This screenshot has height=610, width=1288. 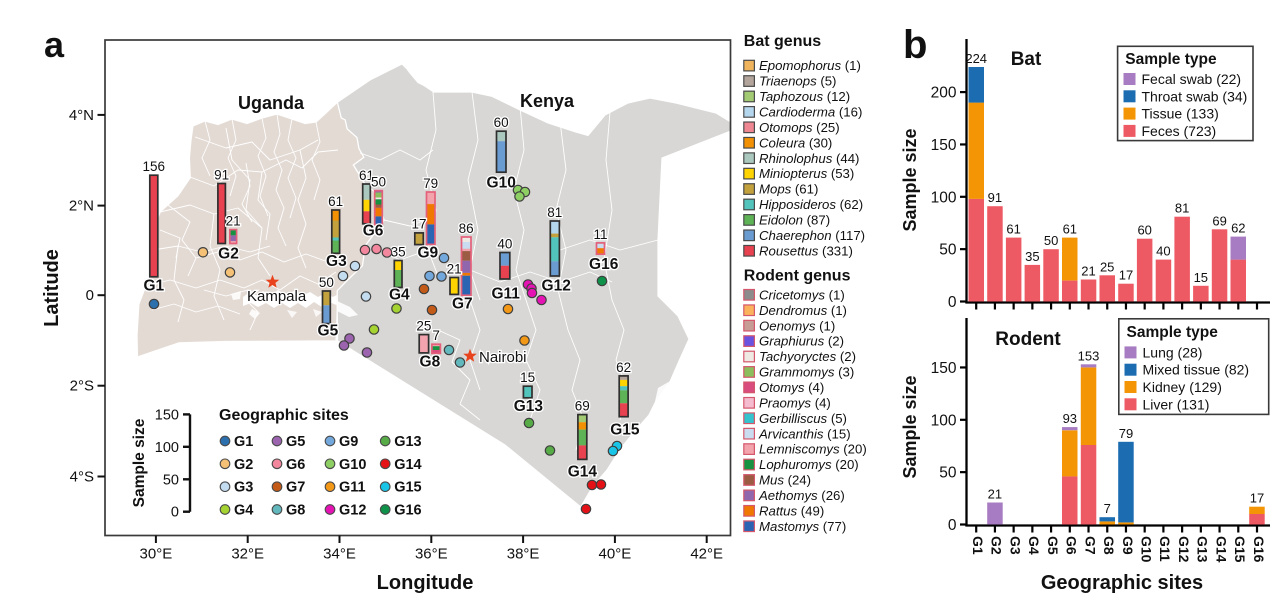 What do you see at coordinates (785, 480) in the screenshot?
I see `svg-text: Mus (24)` at bounding box center [785, 480].